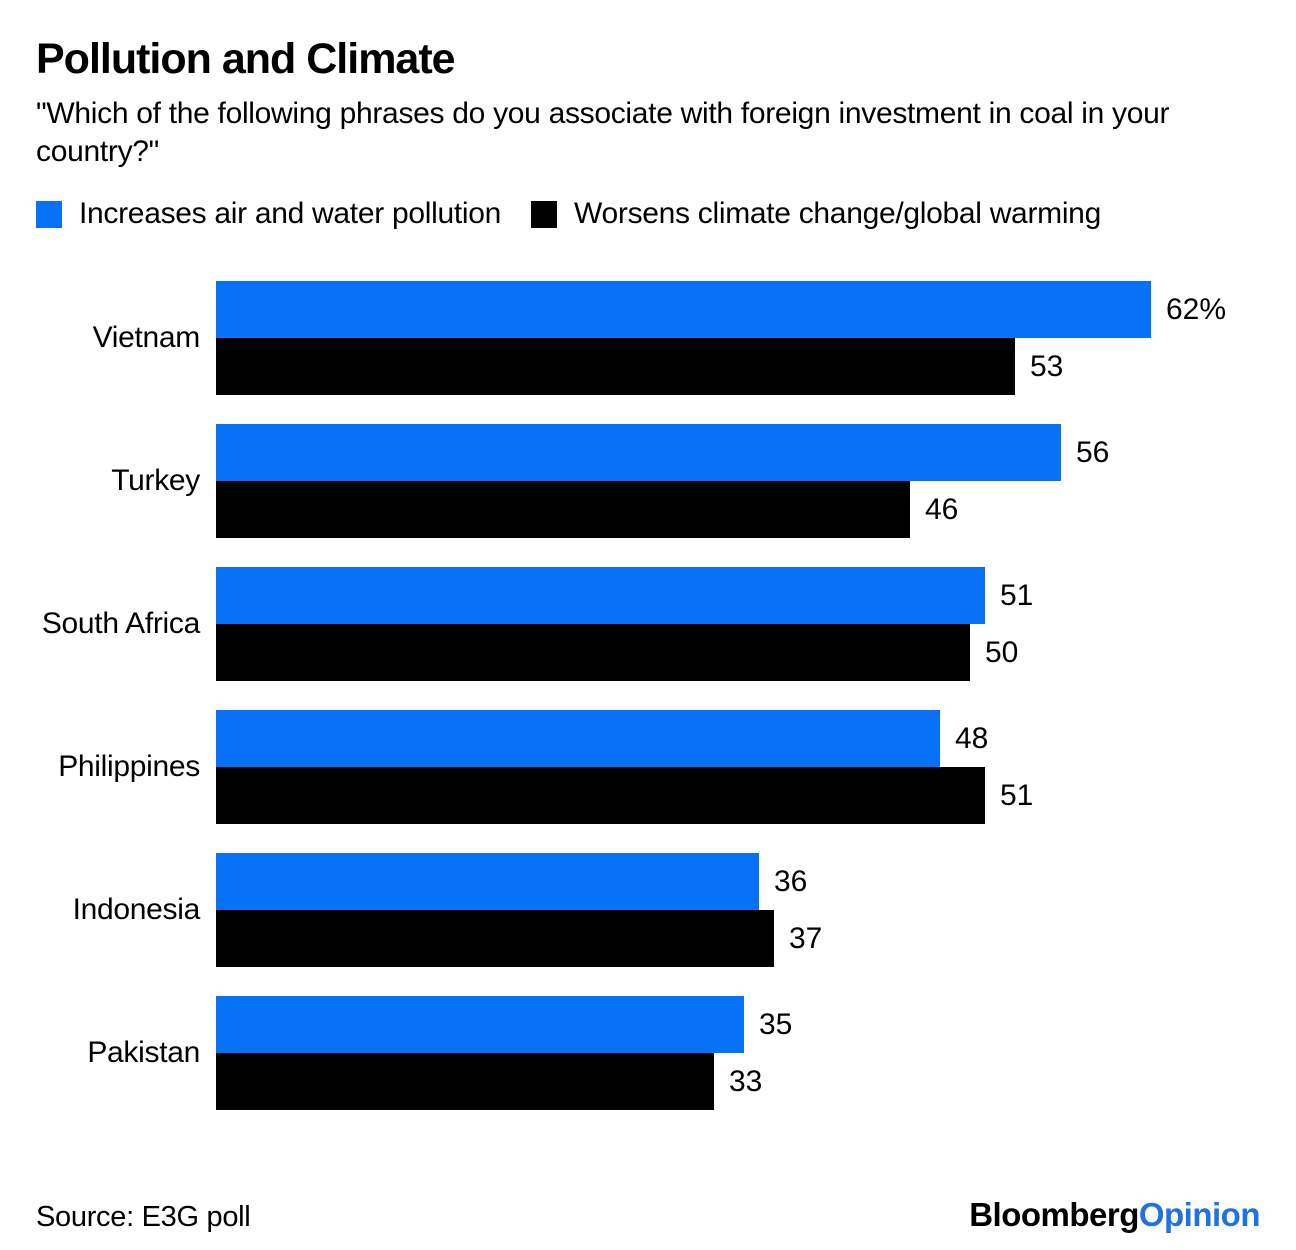 The width and height of the screenshot is (1296, 1250). What do you see at coordinates (136, 910) in the screenshot?
I see `country-label: Indonesia` at bounding box center [136, 910].